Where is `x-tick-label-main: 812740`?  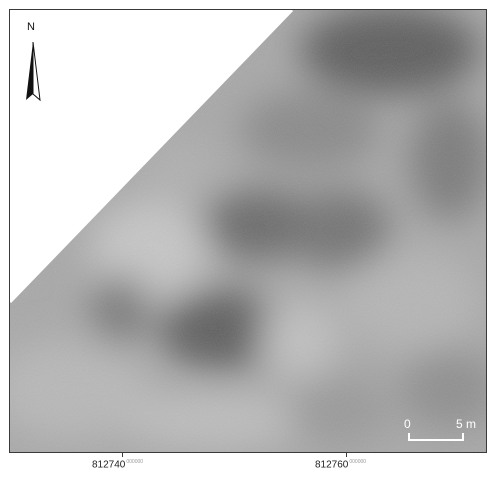
x-tick-label-main: 812740 is located at coordinates (109, 465).